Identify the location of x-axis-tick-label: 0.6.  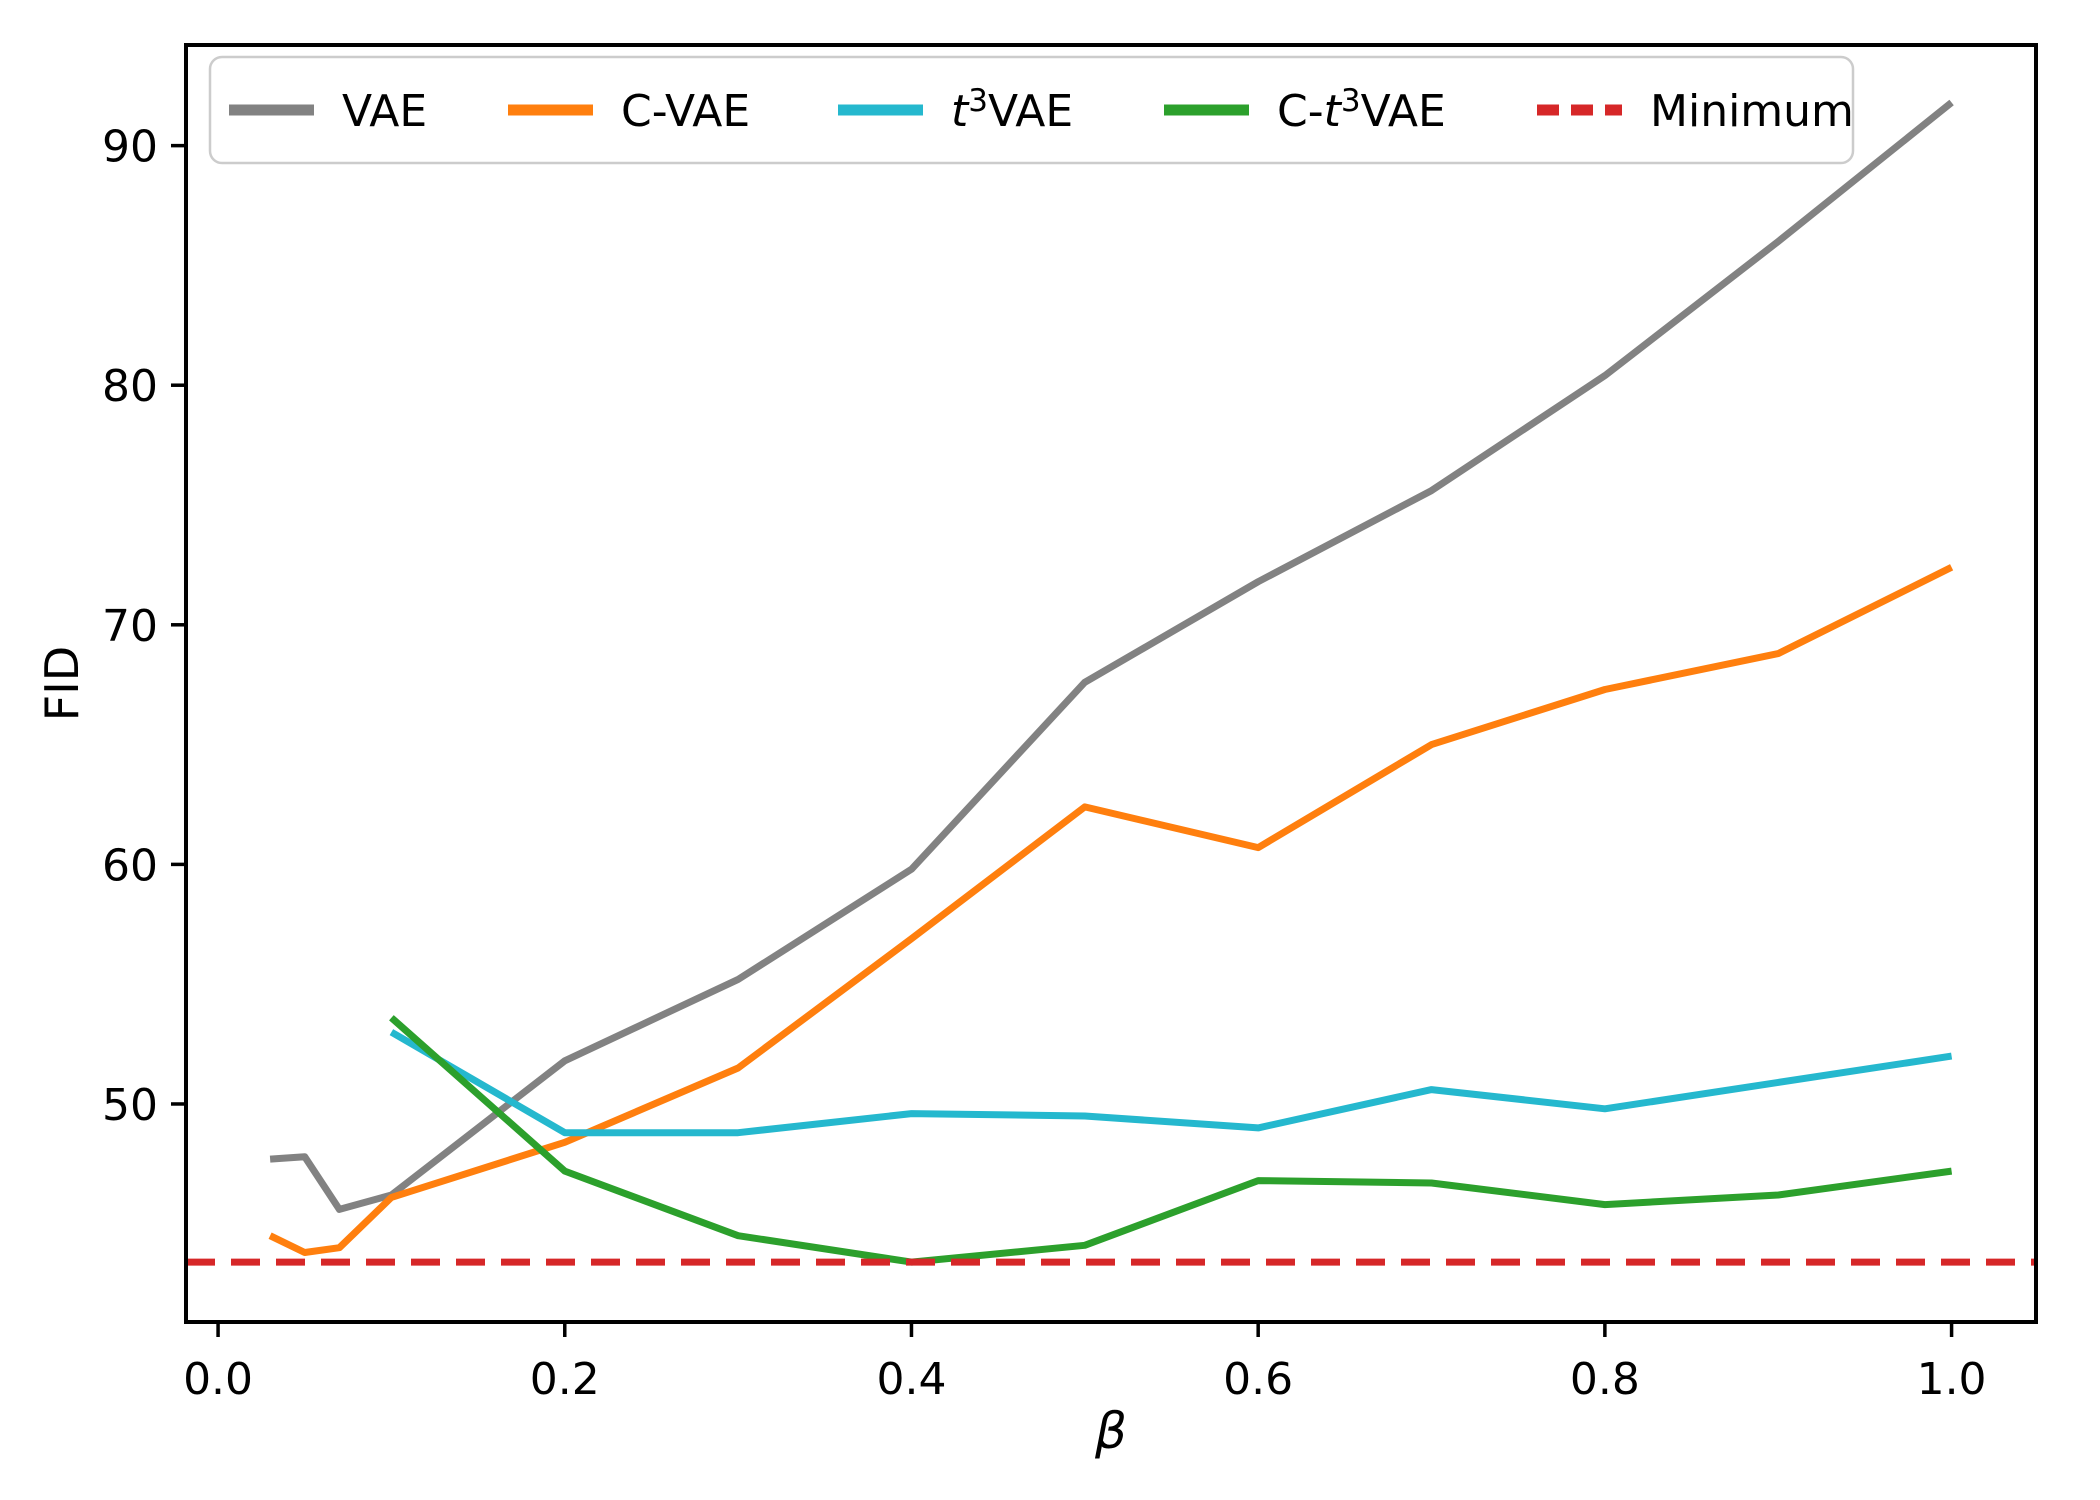
(1258, 1379).